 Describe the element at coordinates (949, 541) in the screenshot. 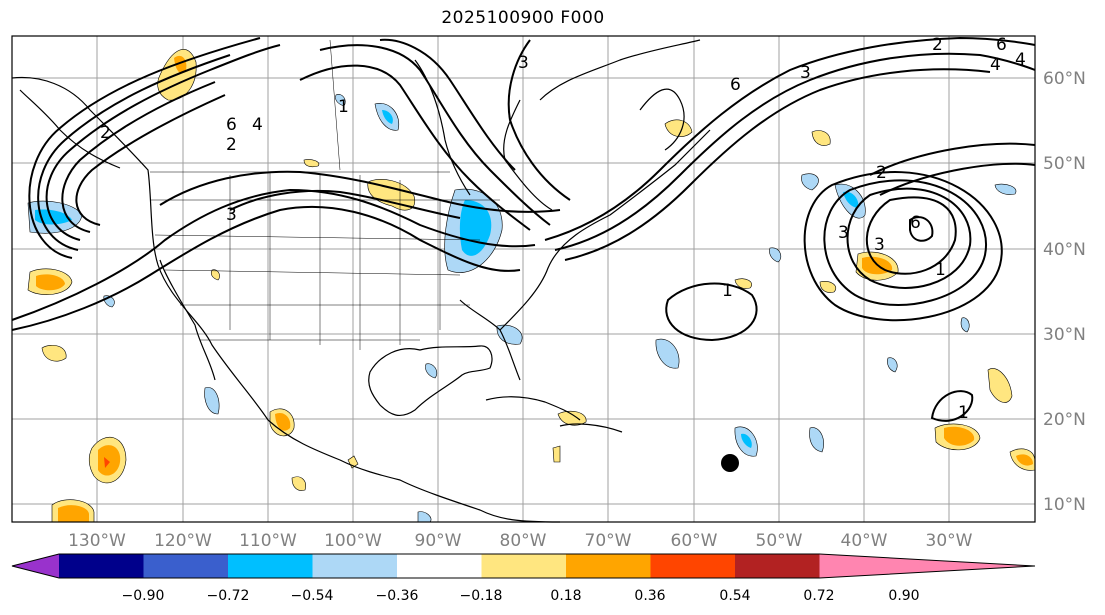

I see `lon-label: 30°W` at that location.